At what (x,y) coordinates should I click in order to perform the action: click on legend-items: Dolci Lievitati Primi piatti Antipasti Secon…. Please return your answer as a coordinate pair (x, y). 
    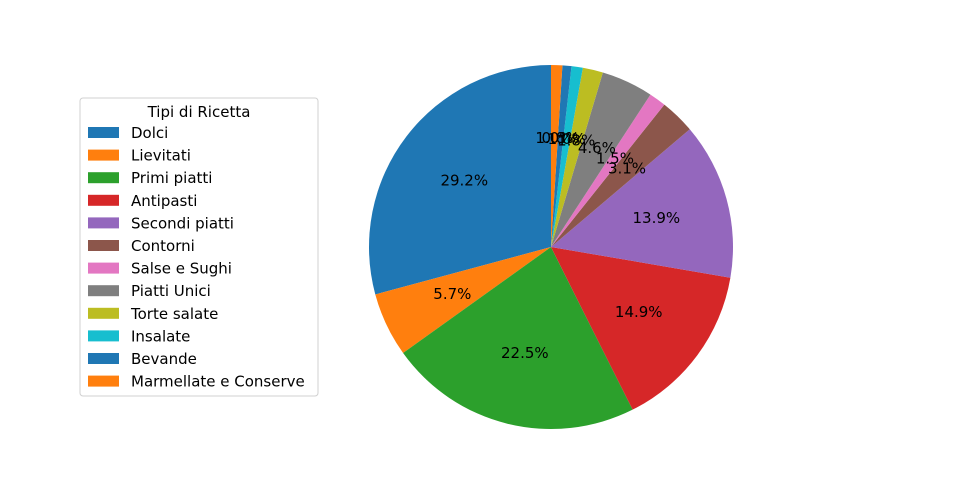
    Looking at the image, I should click on (196, 257).